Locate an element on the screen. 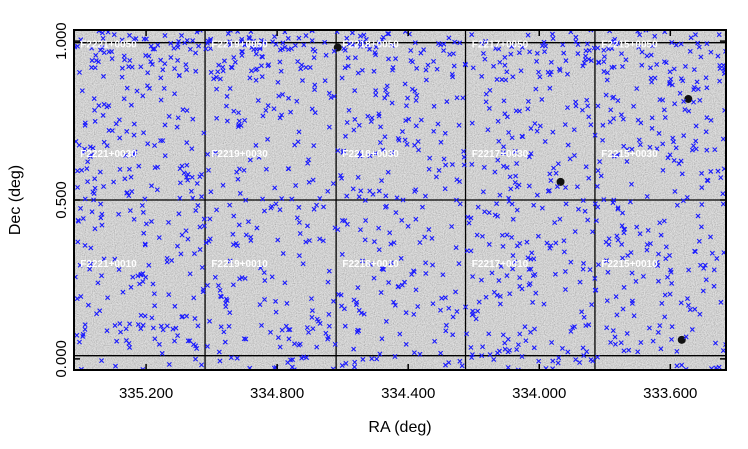 Image resolution: width=748 pixels, height=449 pixels. x-tick-label: 333.600 is located at coordinates (670, 393).